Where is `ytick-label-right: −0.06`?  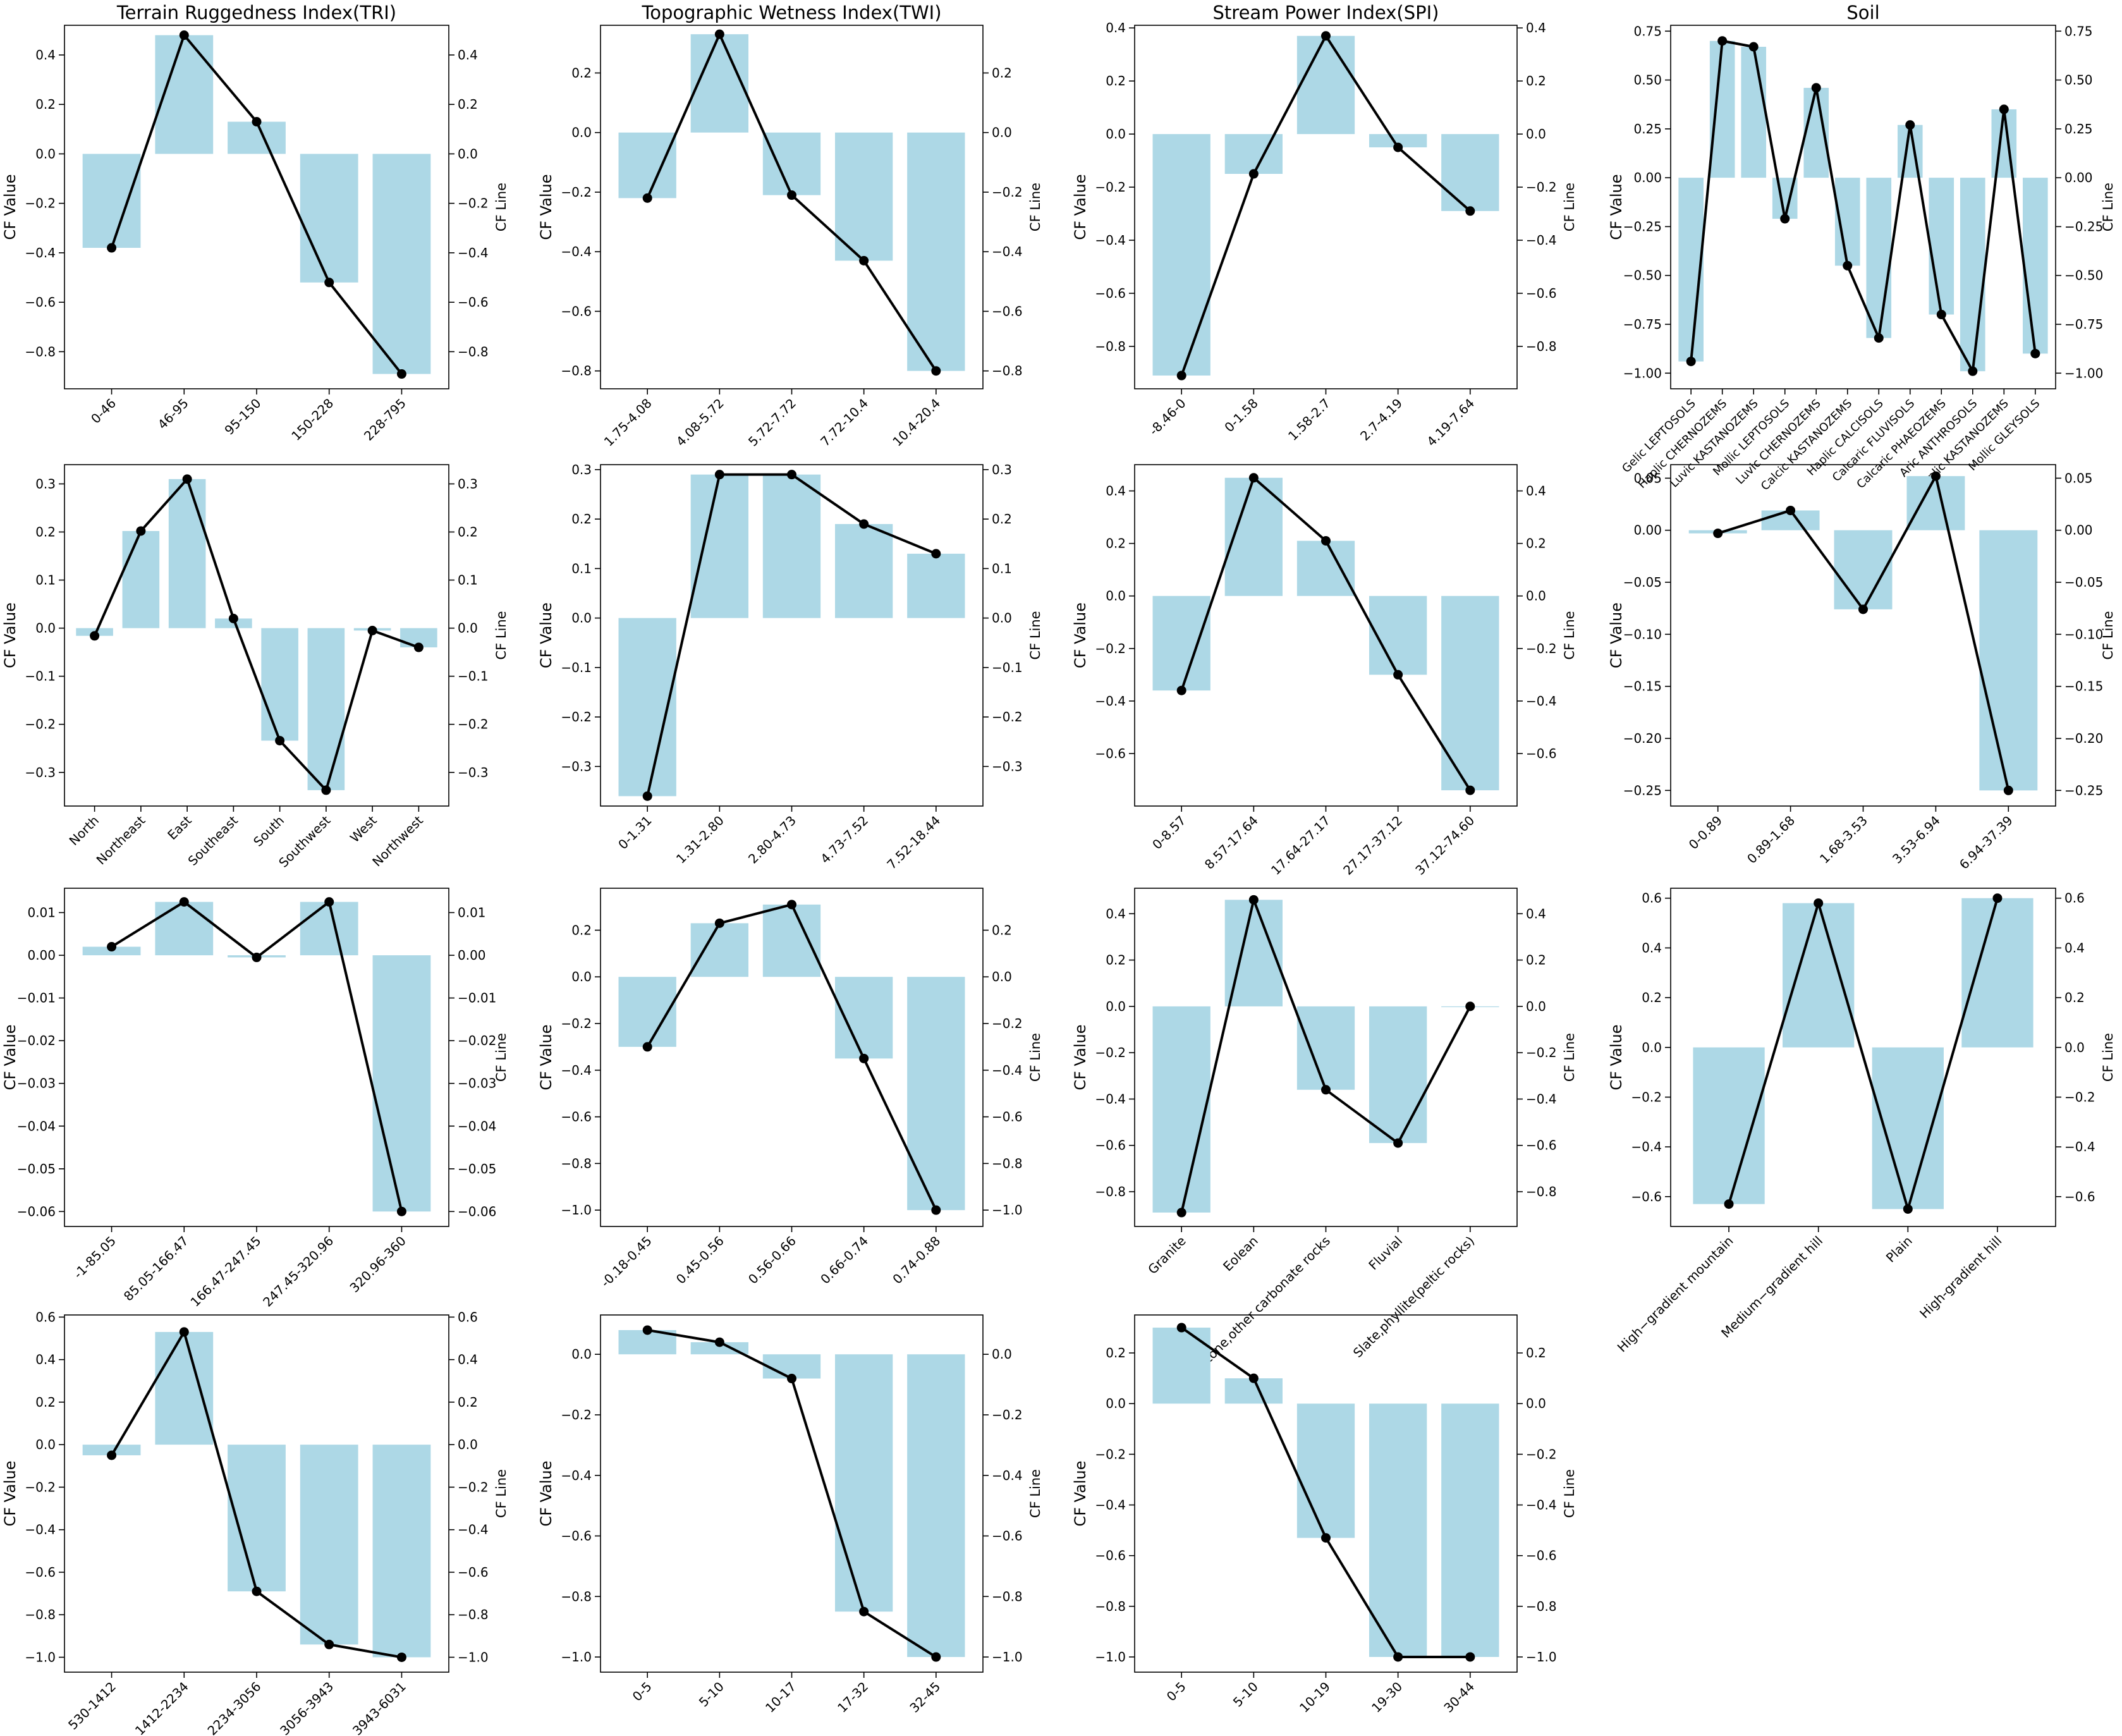
ytick-label-right: −0.06 is located at coordinates (477, 1211).